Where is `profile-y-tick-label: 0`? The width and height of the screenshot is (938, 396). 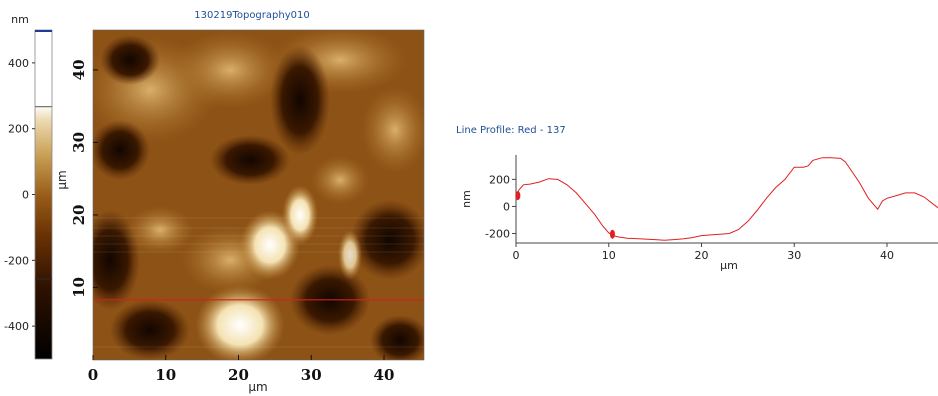 profile-y-tick-label: 0 is located at coordinates (506, 206).